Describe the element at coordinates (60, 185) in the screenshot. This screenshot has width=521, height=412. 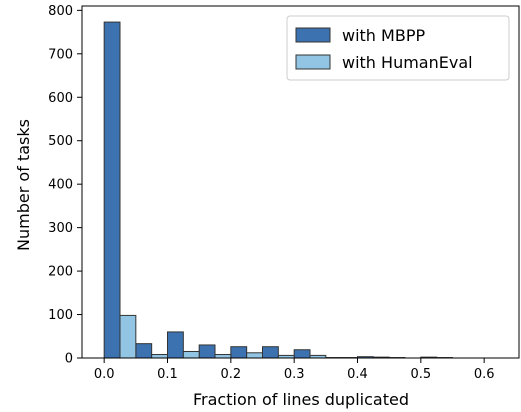
I see `y-tick-label-4: 400` at that location.